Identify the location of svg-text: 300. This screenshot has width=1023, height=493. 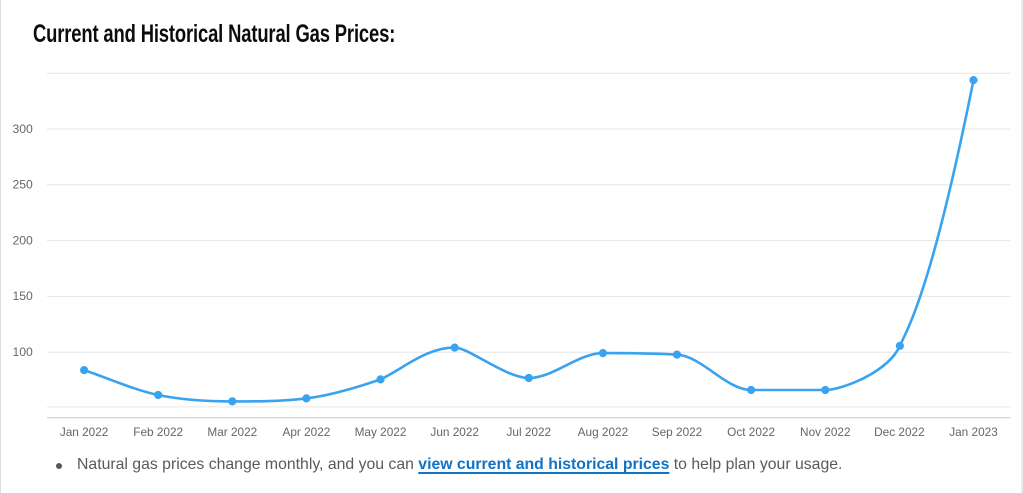
(22, 129).